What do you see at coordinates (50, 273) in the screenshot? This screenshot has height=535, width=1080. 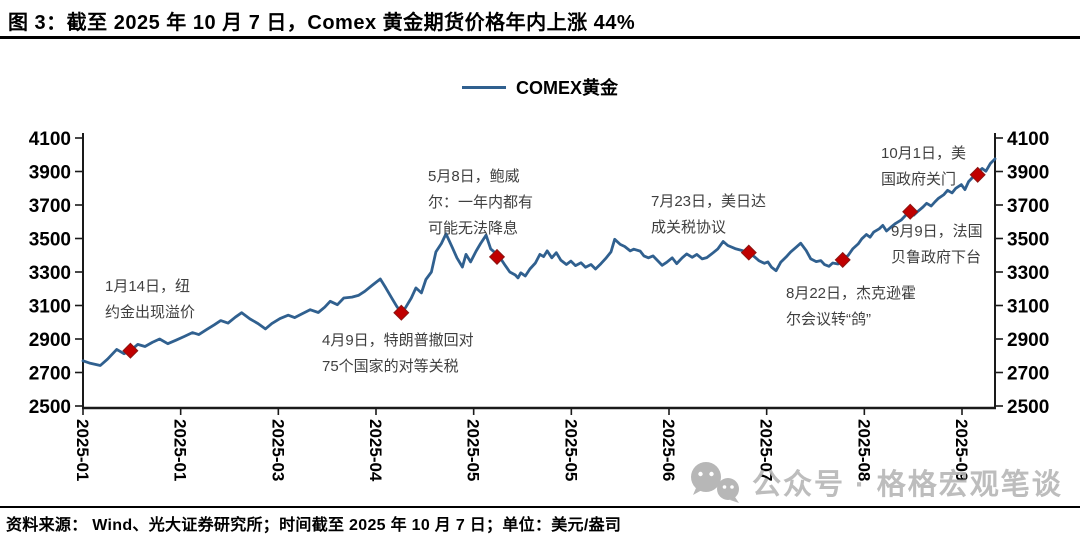 I see `y-axis-label-left: 3300` at bounding box center [50, 273].